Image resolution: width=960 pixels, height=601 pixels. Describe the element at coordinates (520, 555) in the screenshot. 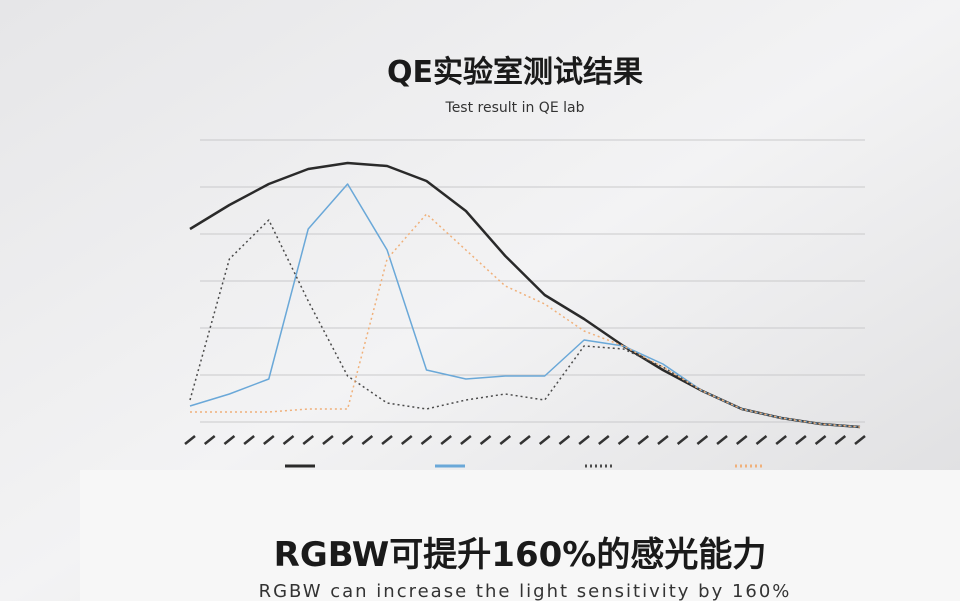

I see `footer-title: RGBW可提升160%的感光能力` at that location.